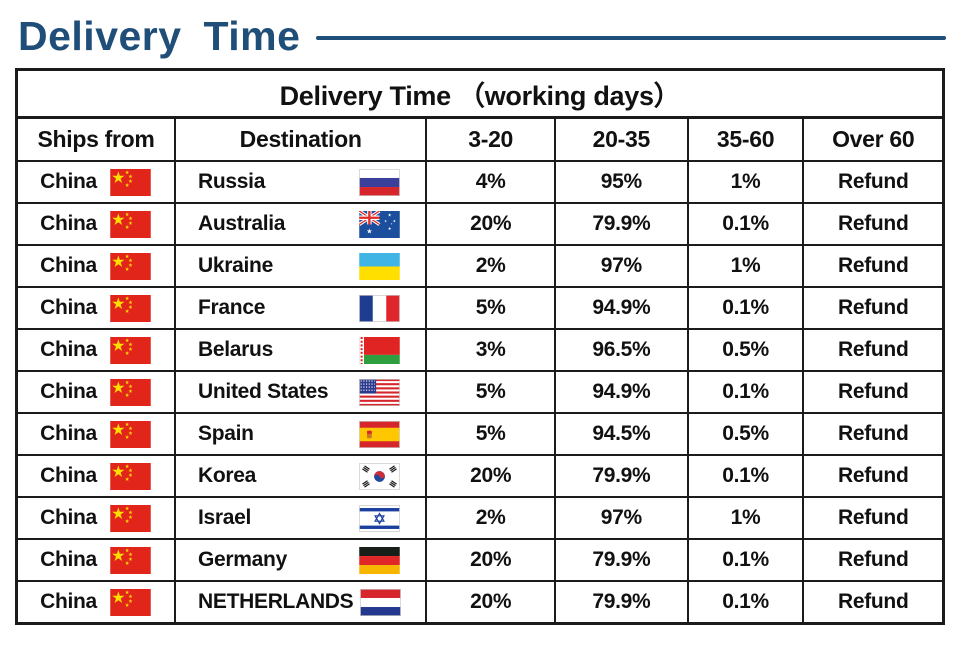 This screenshot has height=660, width=960. What do you see at coordinates (621, 434) in the screenshot?
I see `pct-20-35-cell: 94.5%` at bounding box center [621, 434].